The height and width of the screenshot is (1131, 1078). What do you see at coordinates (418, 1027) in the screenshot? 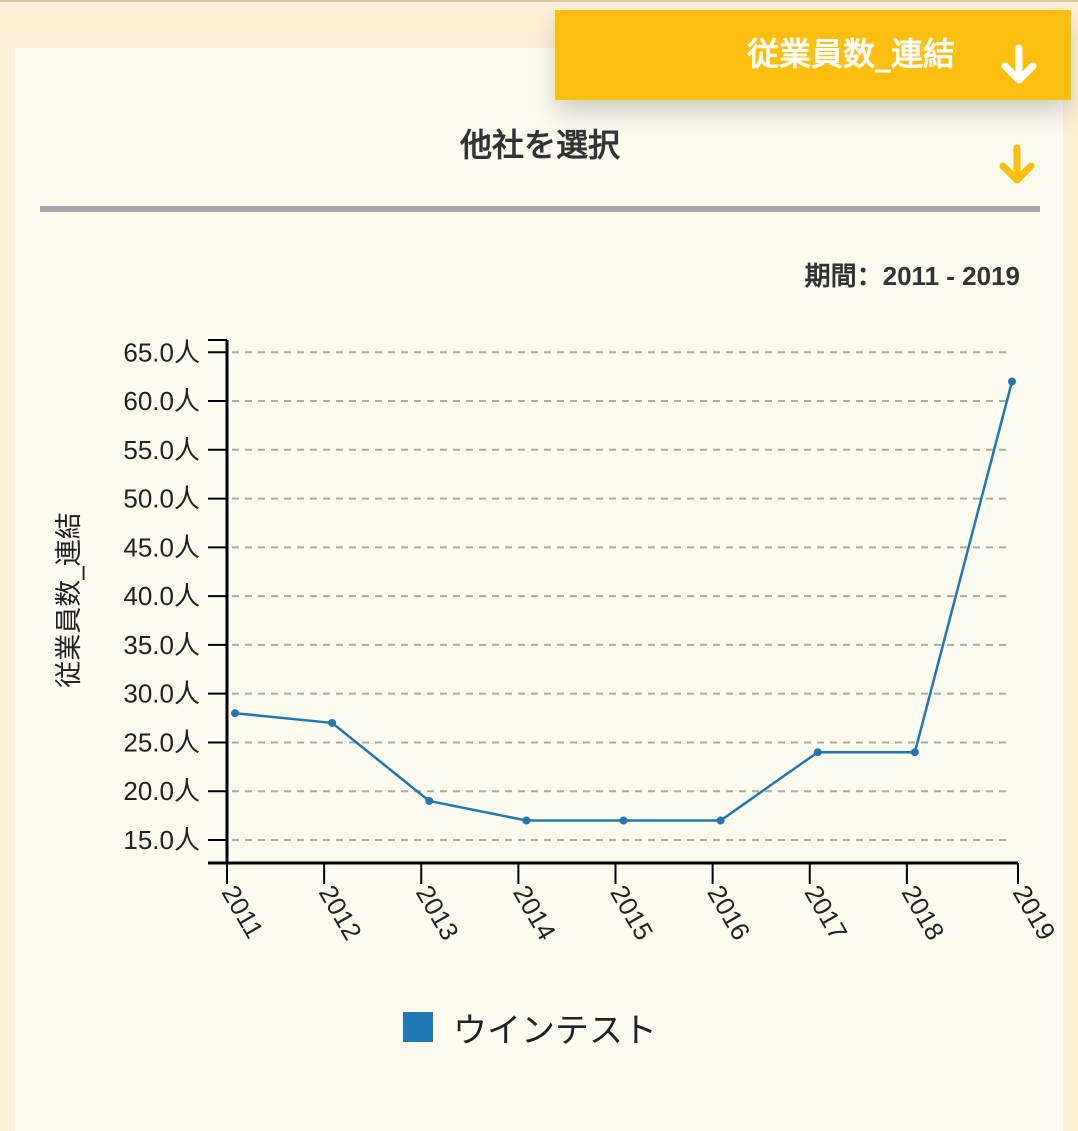
I see `legend-swatch` at bounding box center [418, 1027].